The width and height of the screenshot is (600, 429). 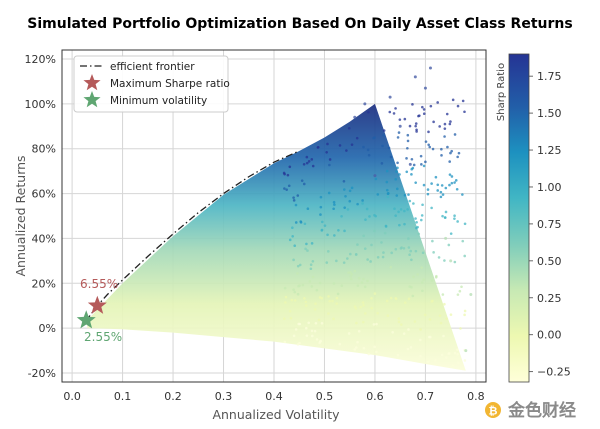 I want to click on legend-box, so click(x=151, y=84).